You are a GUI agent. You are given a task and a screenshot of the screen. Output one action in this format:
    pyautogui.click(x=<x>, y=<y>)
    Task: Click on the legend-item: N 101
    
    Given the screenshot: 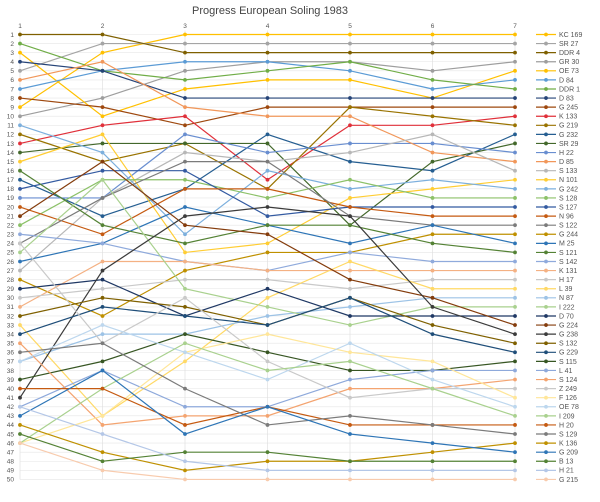 What is the action you would take?
    pyautogui.click(x=557, y=180)
    